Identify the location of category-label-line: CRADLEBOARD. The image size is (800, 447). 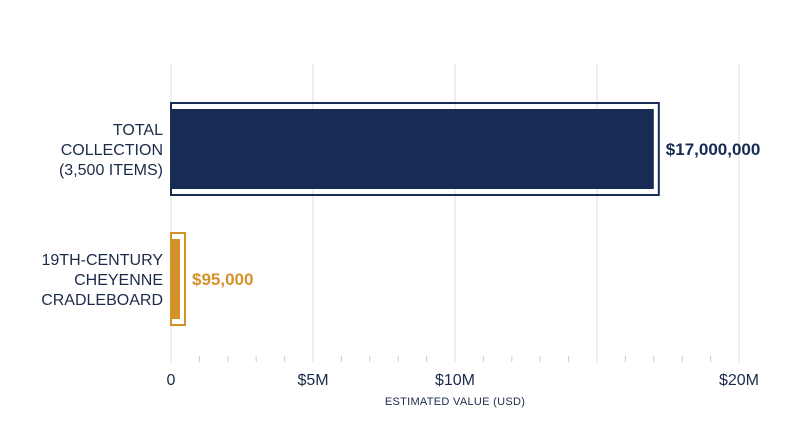
(102, 300).